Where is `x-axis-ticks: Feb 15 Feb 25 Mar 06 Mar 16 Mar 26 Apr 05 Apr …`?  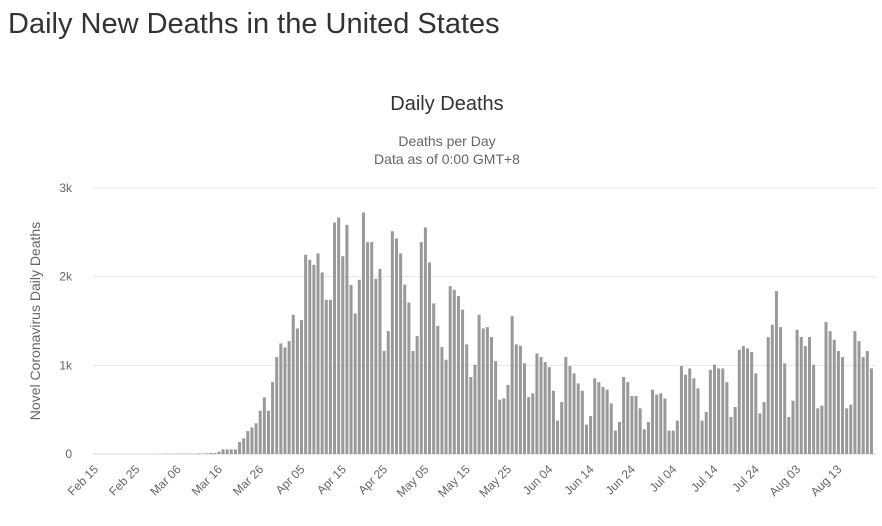
x-axis-ticks: Feb 15 Feb 25 Mar 06 Mar 16 Mar 26 Apr 05 Apr … is located at coordinates (455, 481).